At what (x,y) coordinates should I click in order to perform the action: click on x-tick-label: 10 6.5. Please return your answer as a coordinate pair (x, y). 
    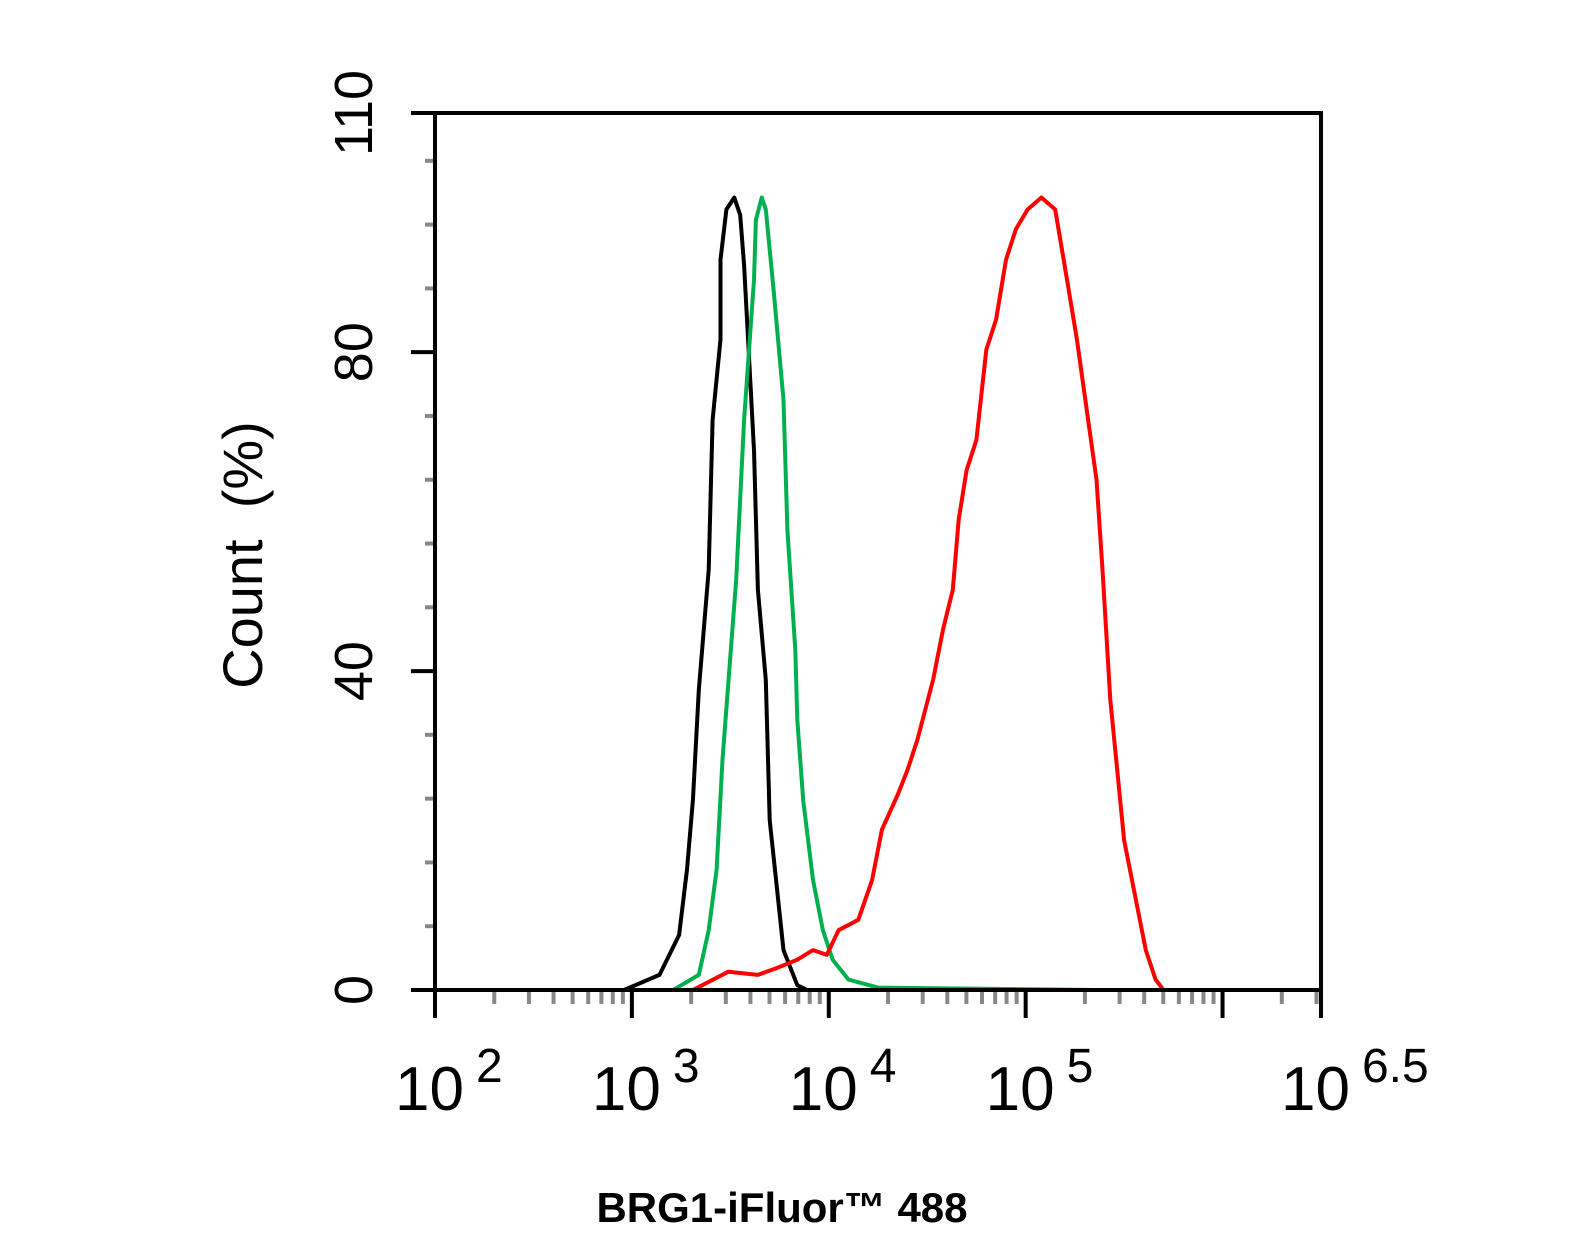
    Looking at the image, I should click on (1355, 1082).